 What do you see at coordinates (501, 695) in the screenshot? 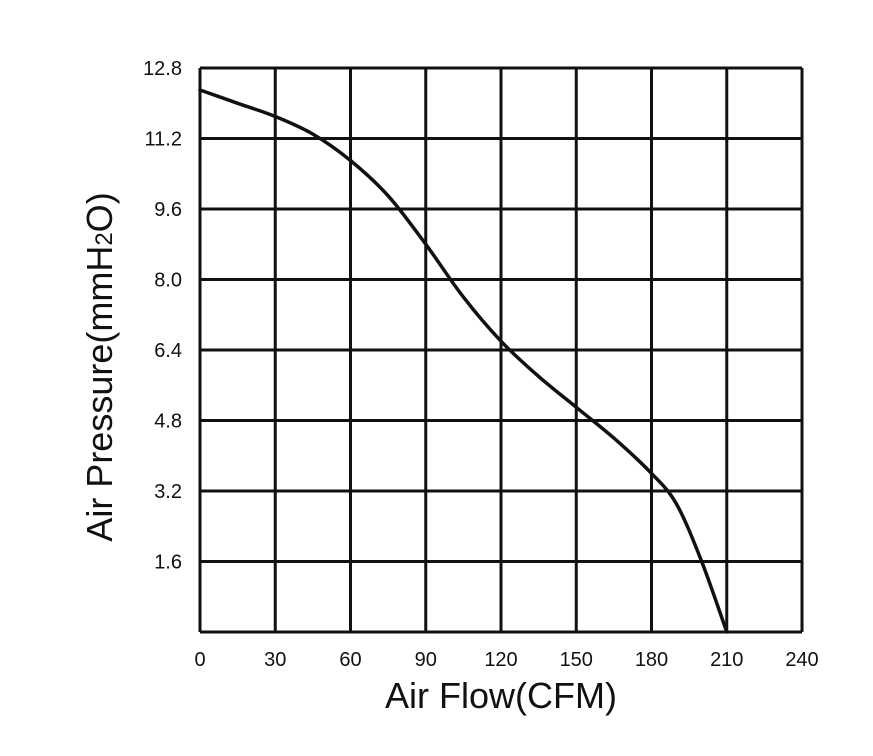
I see `x-axis-title: Air Flow(CFM)` at bounding box center [501, 695].